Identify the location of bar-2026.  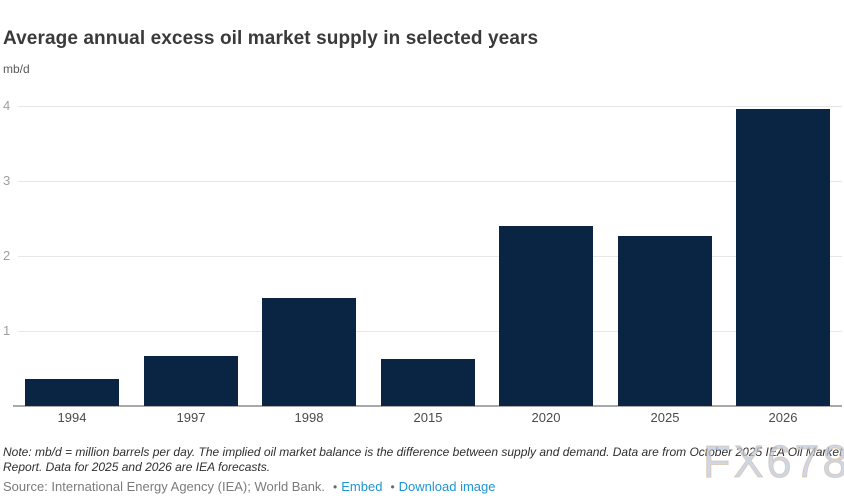
(783, 257).